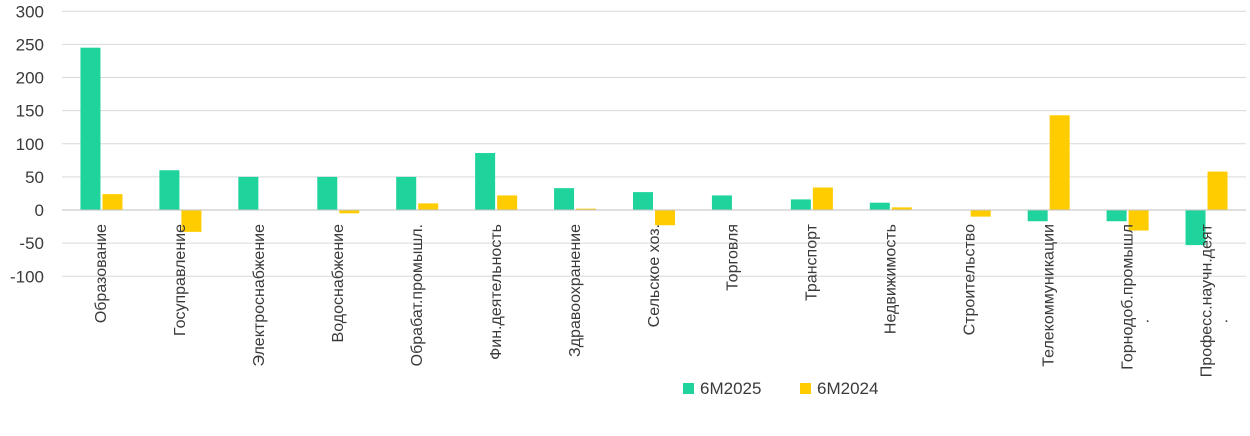  I want to click on x-tick-label: Фин.деятельность, so click(496, 292).